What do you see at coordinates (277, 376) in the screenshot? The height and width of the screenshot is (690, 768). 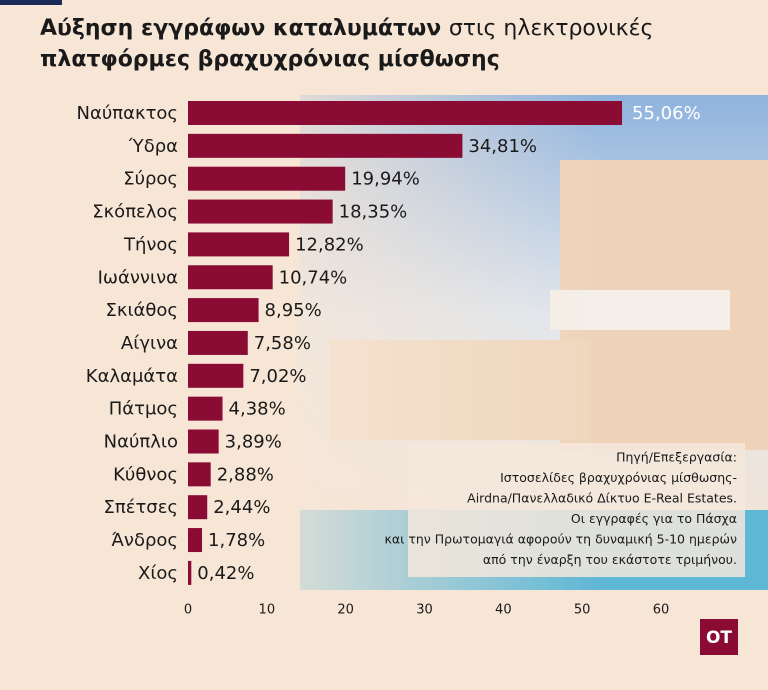 I see `value-label: 7,02%` at bounding box center [277, 376].